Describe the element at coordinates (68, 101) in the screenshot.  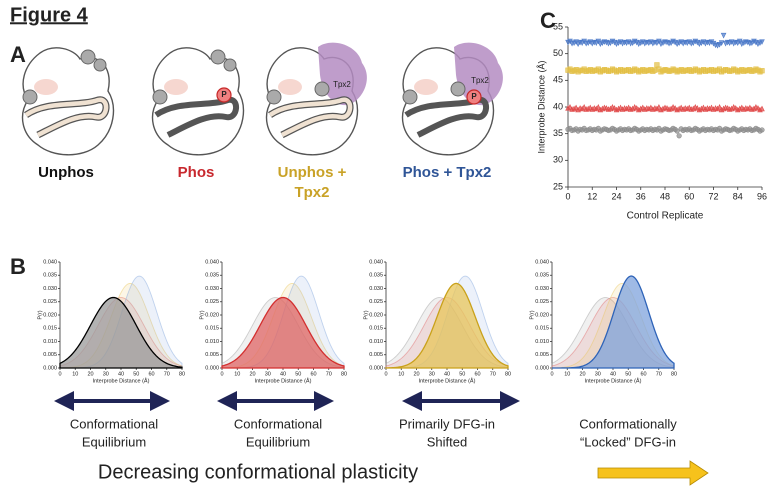
I see `cartoon-unphos` at that location.